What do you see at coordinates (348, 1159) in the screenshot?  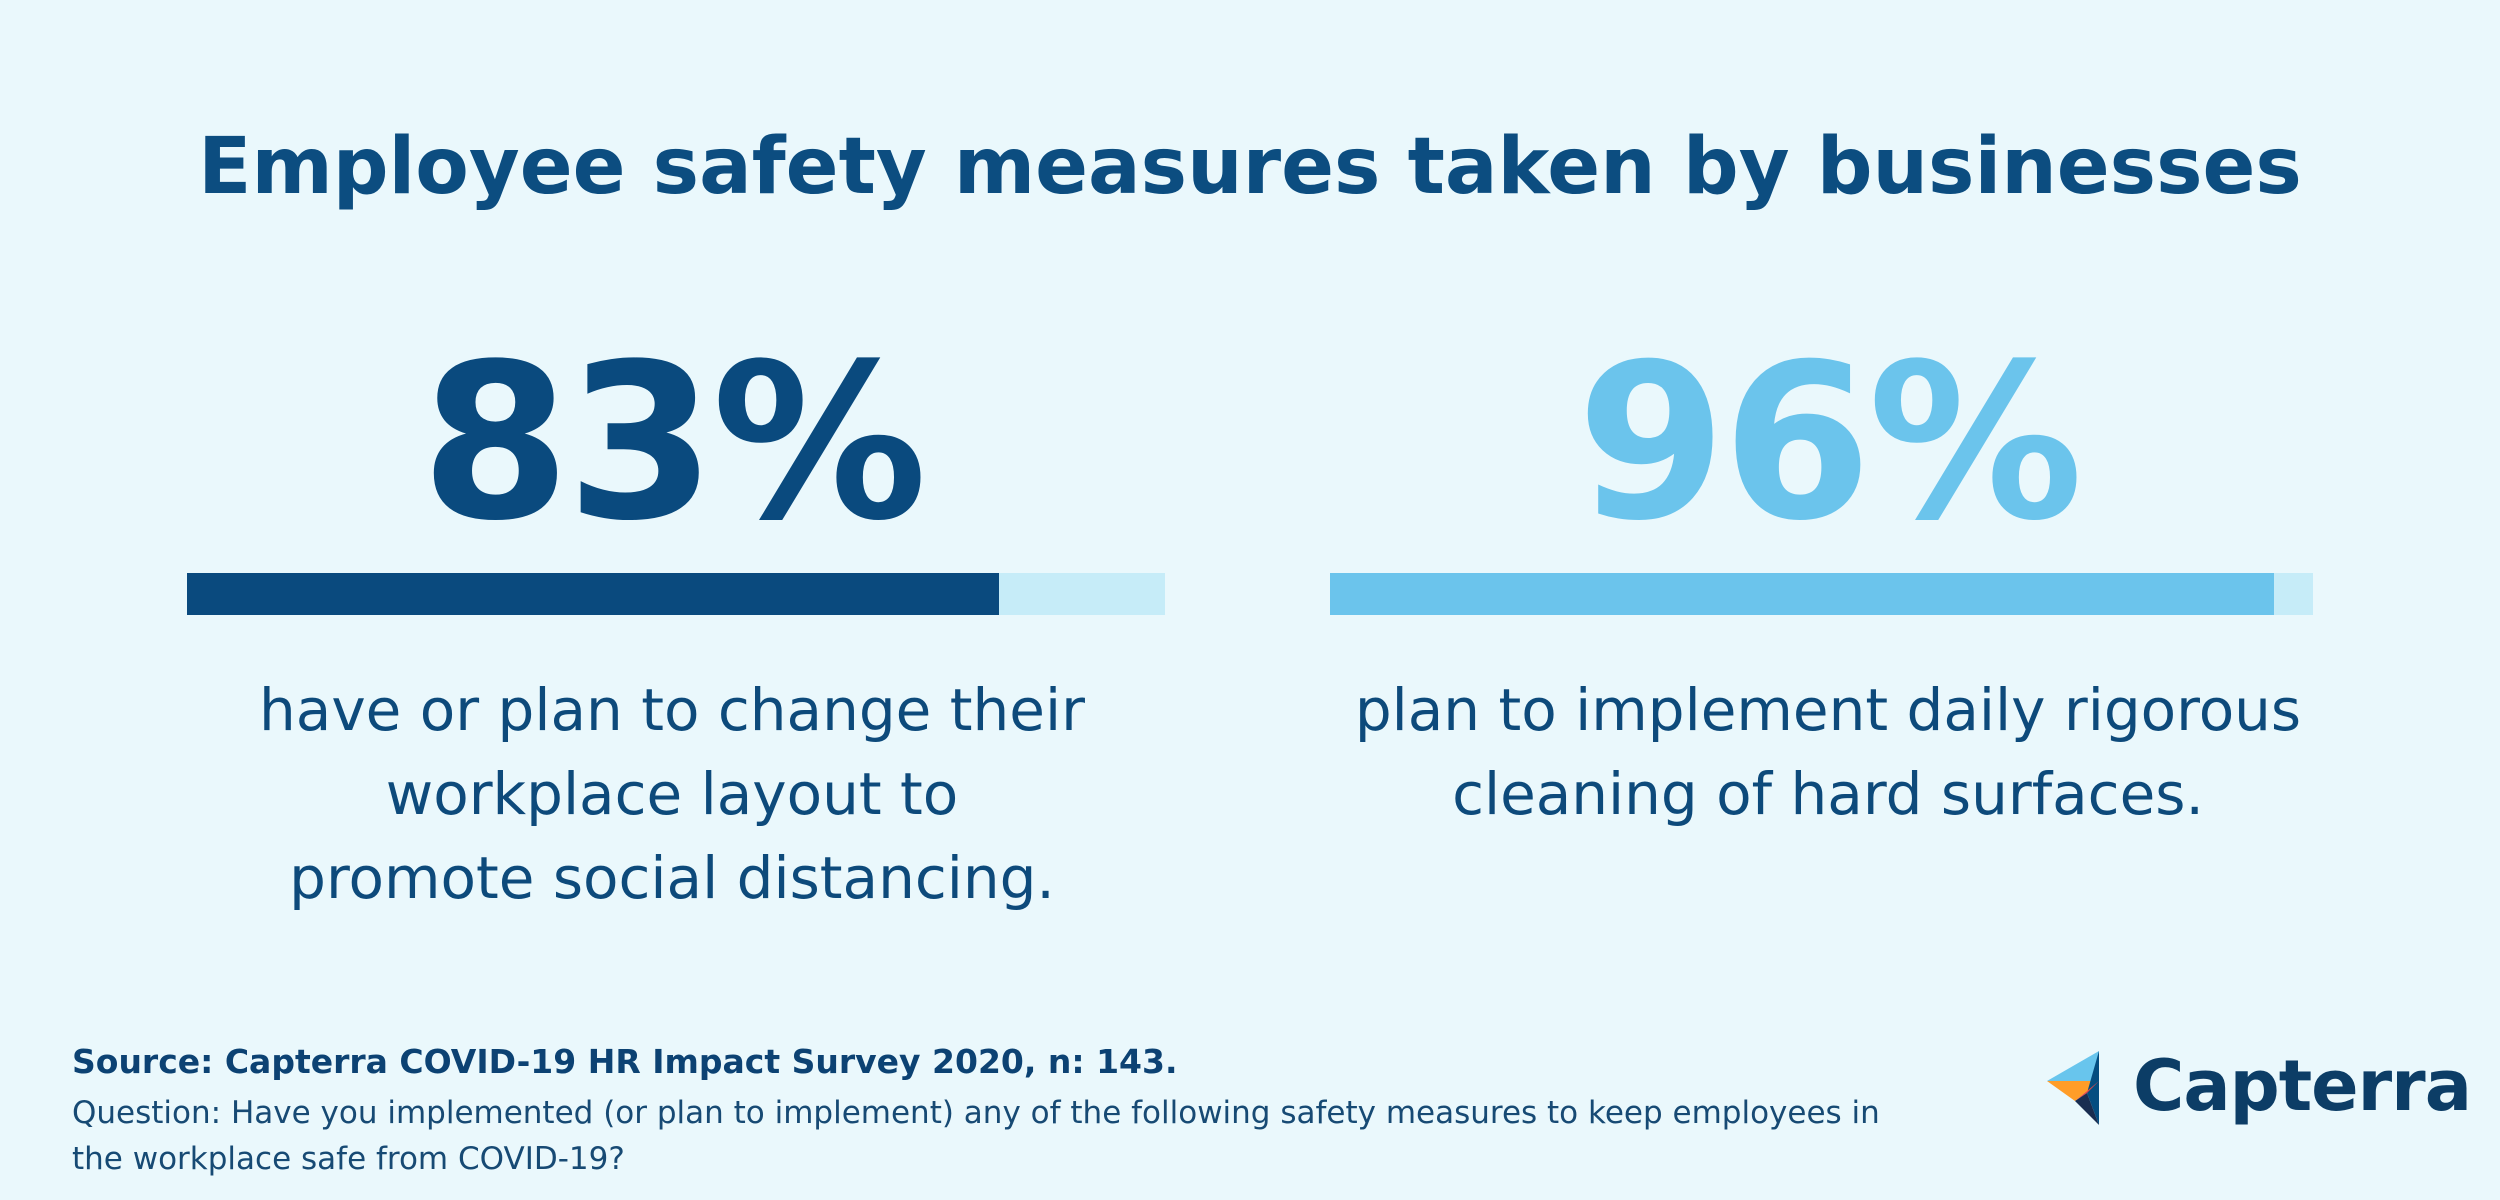 I see `question-line: the workplace safe from COVID-19?` at bounding box center [348, 1159].